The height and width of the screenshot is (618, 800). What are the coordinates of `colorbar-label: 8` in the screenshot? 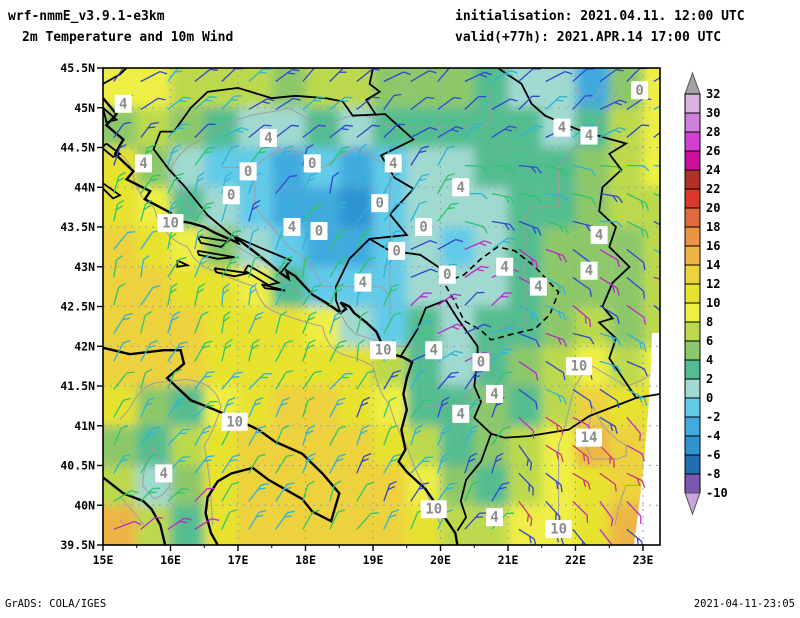 It's located at (709, 322).